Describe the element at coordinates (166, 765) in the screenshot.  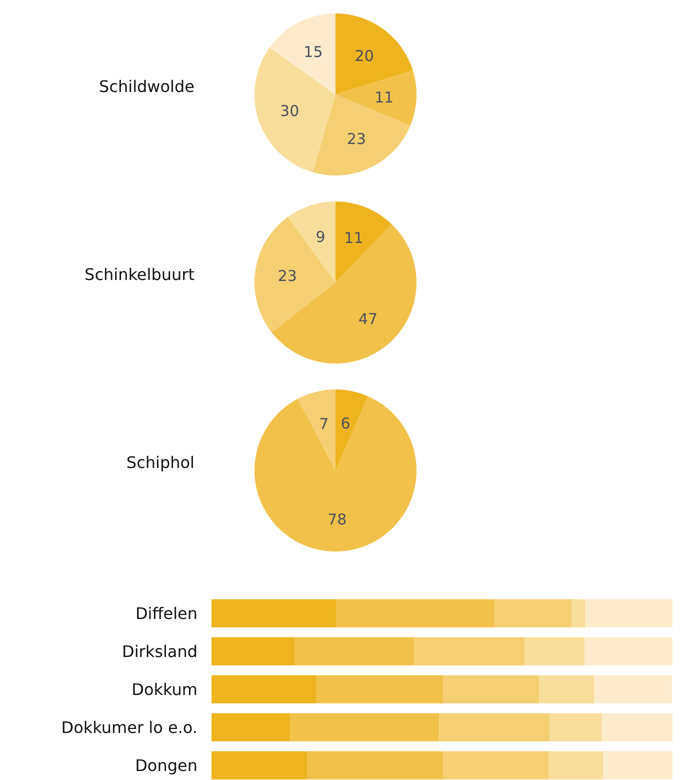
I see `y-tick-label: Dongen` at that location.